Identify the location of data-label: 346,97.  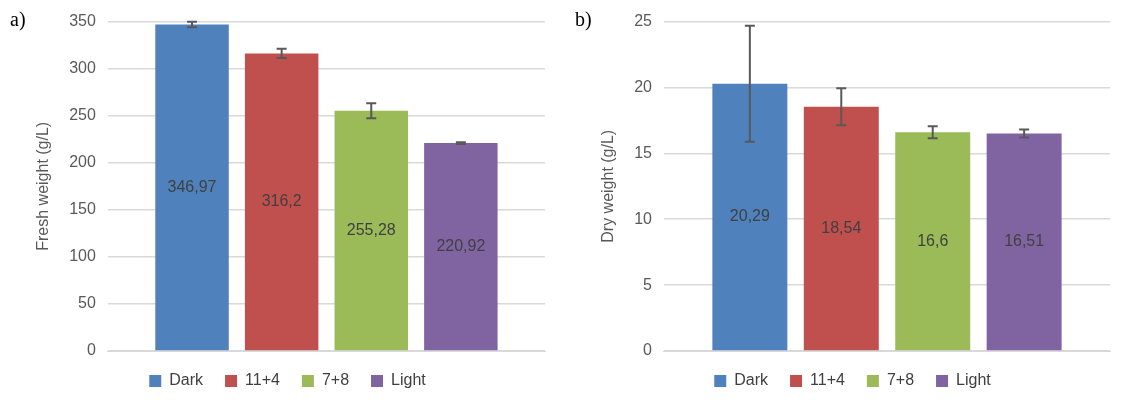
(192, 186).